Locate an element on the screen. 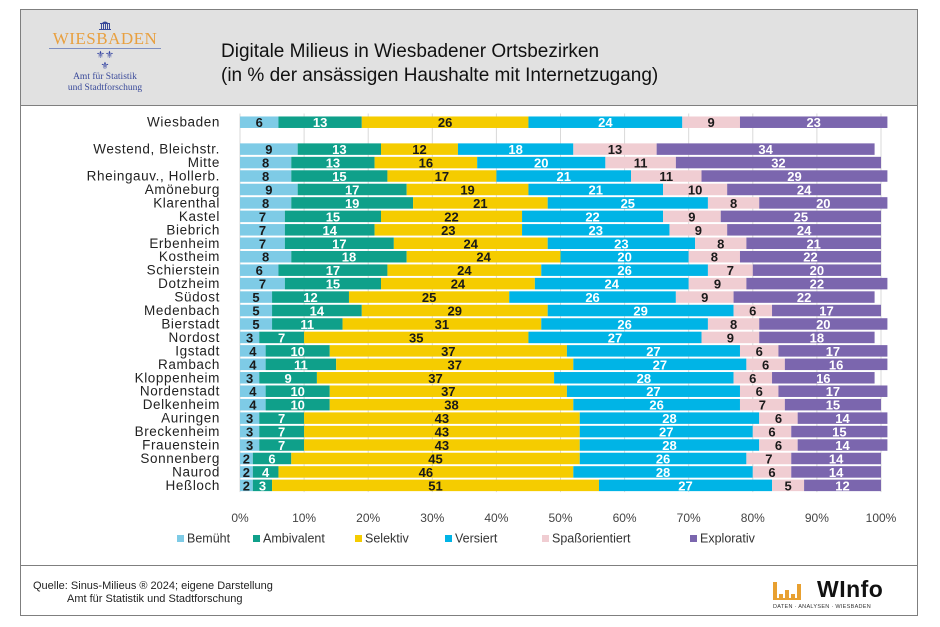  winfo-tagline: DATEN · ANALYSEN · WIESBADEN is located at coordinates (822, 607).